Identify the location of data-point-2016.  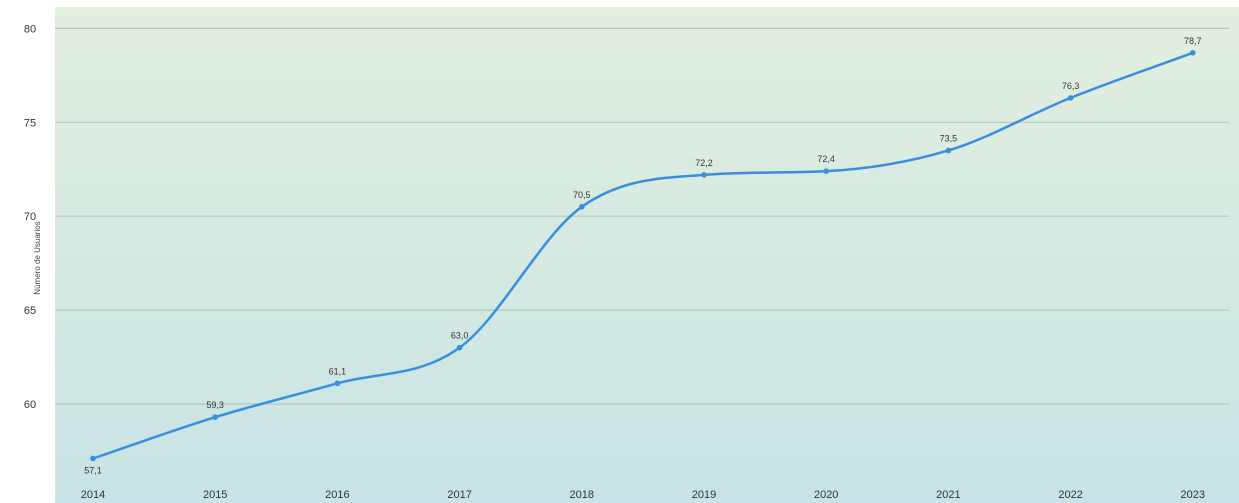
(337, 383).